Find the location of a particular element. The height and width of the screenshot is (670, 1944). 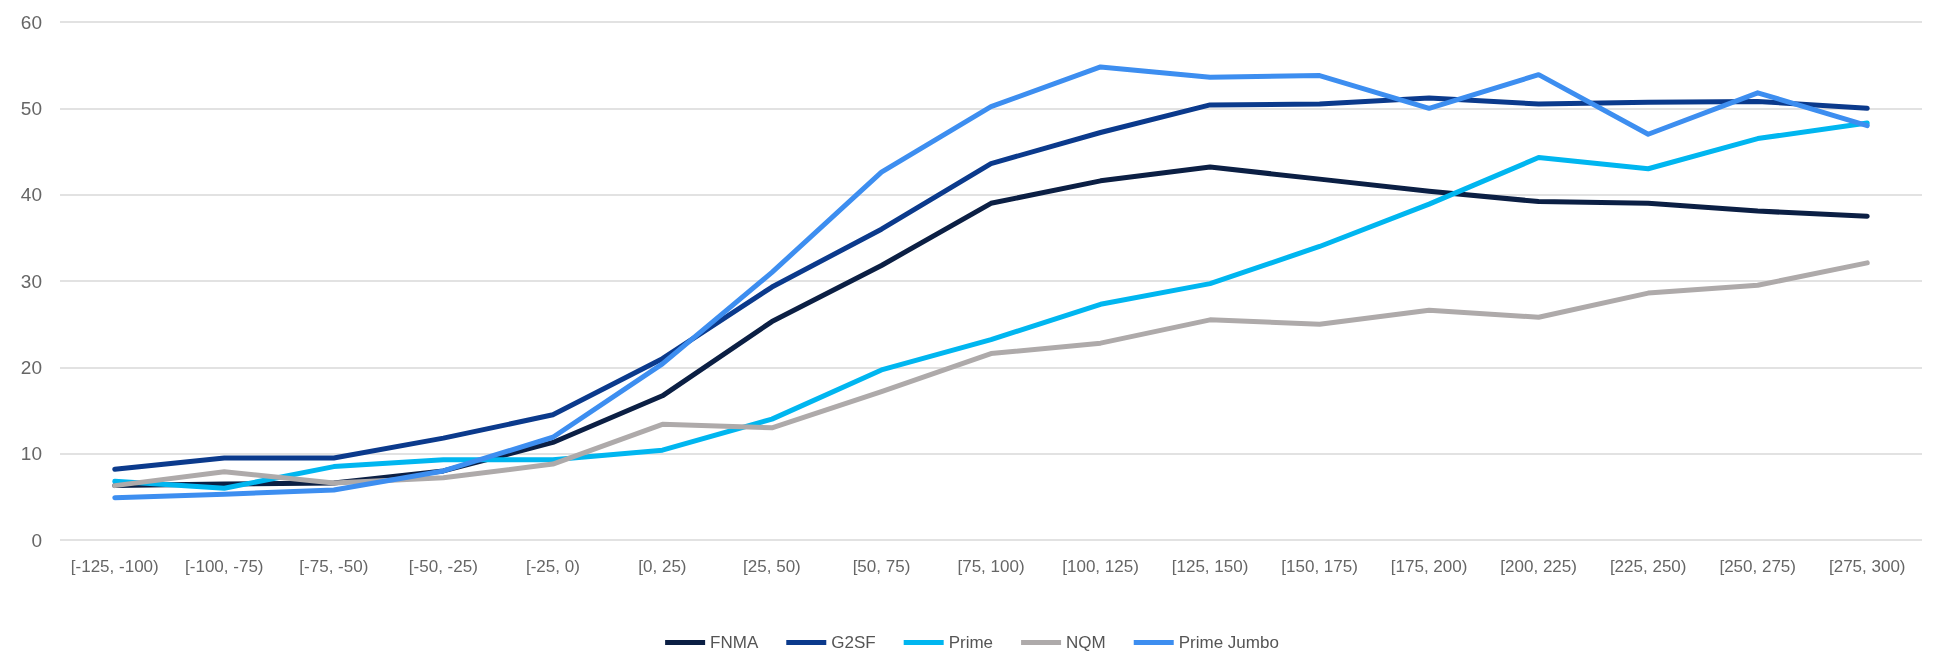

legend-label: G2SF is located at coordinates (853, 642).